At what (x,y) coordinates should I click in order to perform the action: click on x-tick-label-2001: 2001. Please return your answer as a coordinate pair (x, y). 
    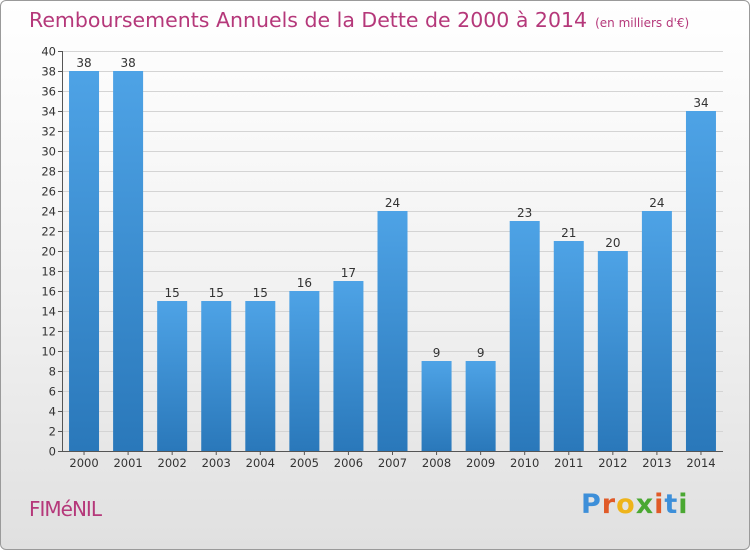
    Looking at the image, I should click on (127, 463).